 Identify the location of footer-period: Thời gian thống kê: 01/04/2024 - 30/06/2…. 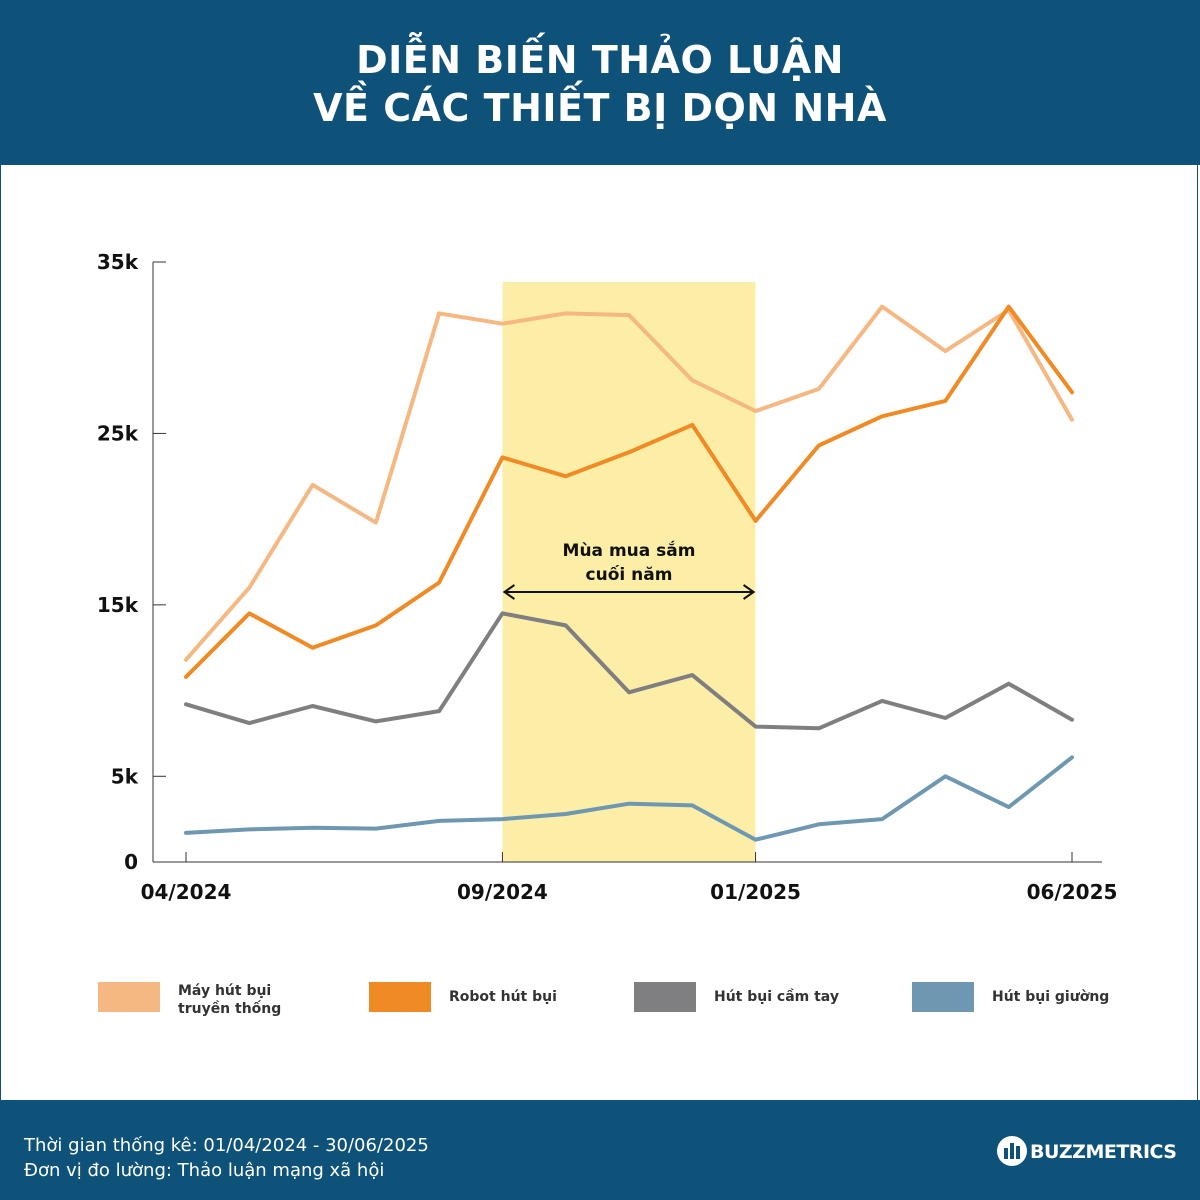
(226, 1145).